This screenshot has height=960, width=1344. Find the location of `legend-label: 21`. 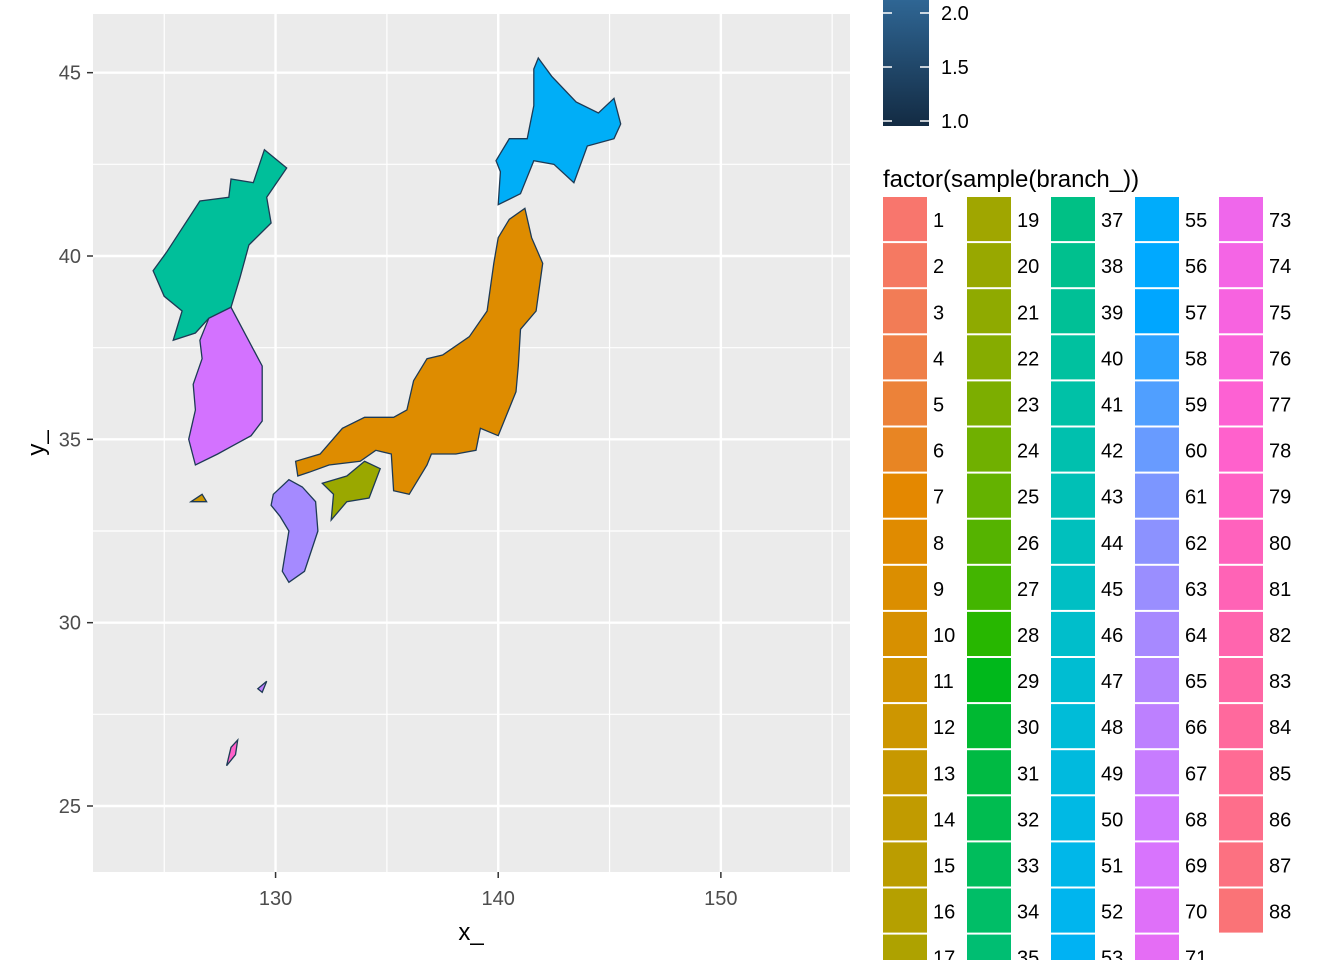

legend-label: 21 is located at coordinates (1028, 313).